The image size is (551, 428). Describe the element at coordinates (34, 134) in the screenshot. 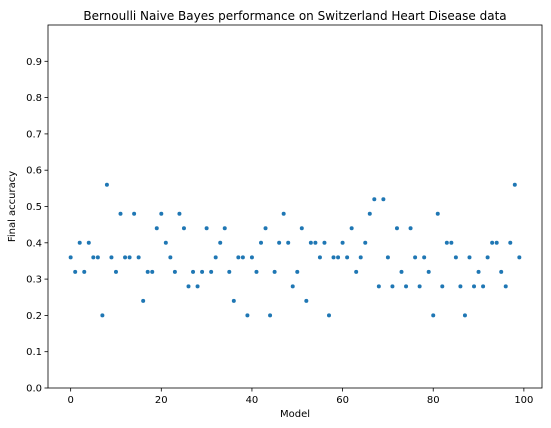

I see `y-tick-label: 0.7` at that location.